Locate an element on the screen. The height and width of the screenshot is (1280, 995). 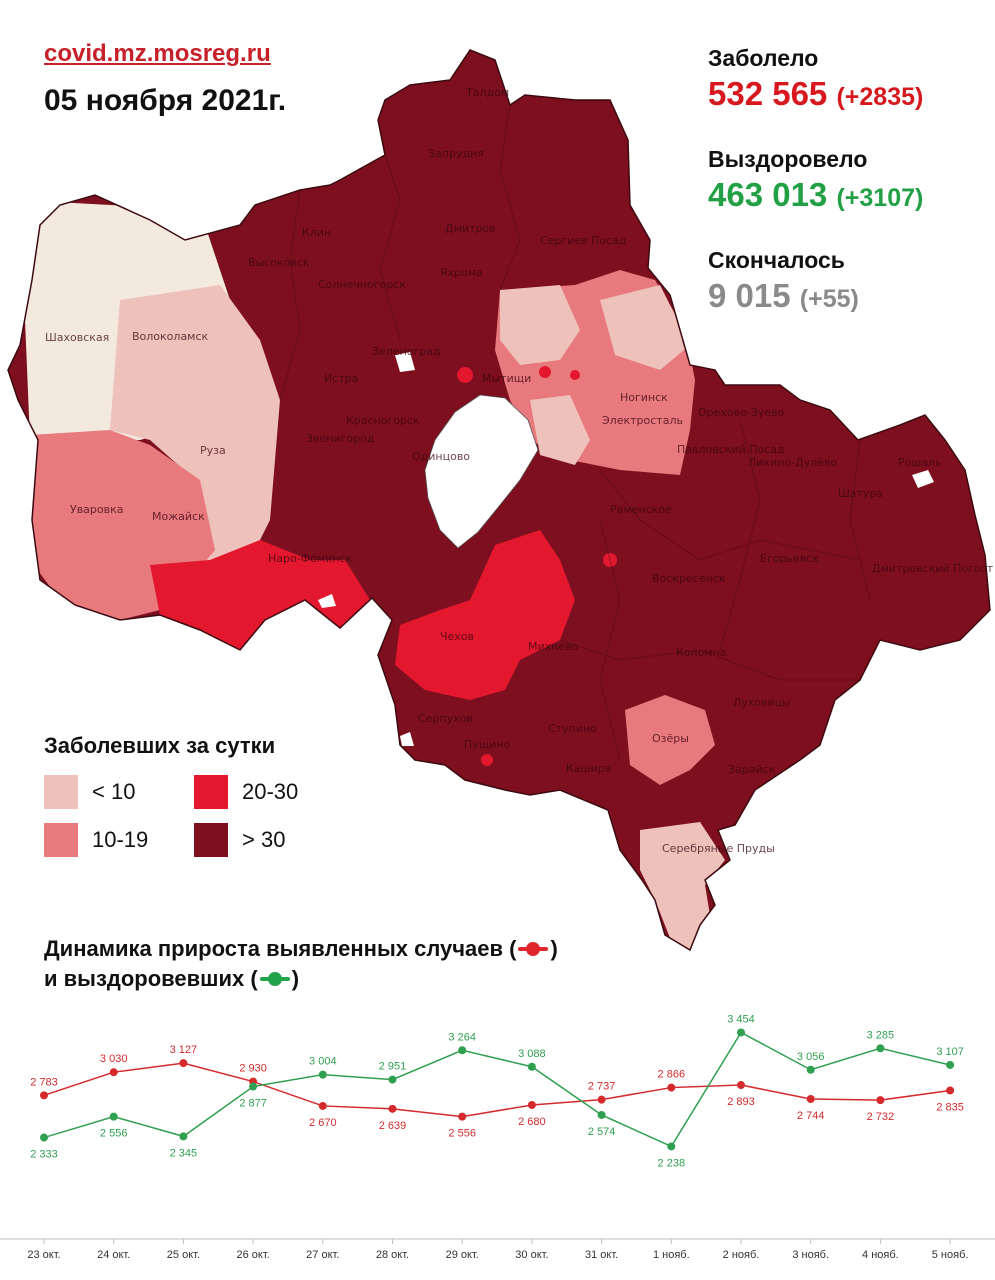
city-label: Мытищи is located at coordinates (506, 378).